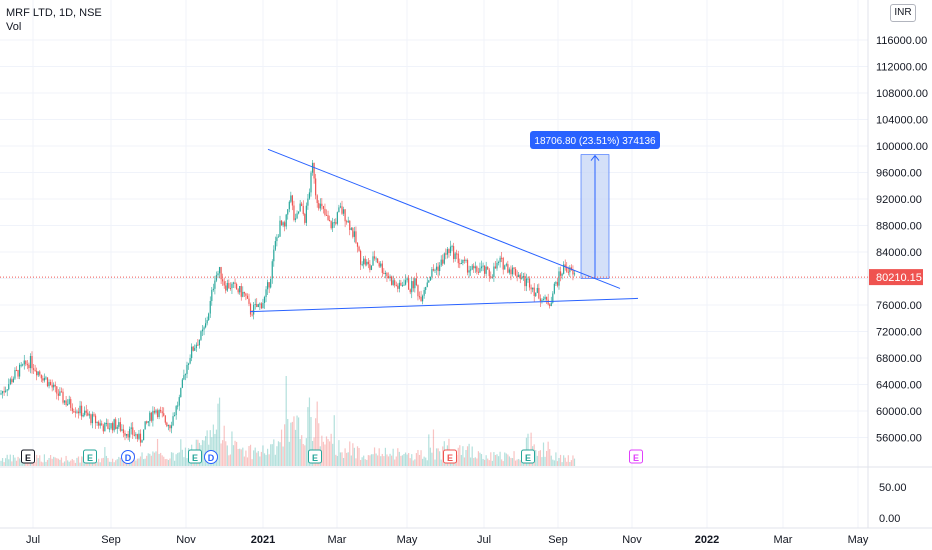 This screenshot has width=932, height=550. What do you see at coordinates (893, 503) in the screenshot?
I see `volume-axis: 50.00 0.00` at bounding box center [893, 503].